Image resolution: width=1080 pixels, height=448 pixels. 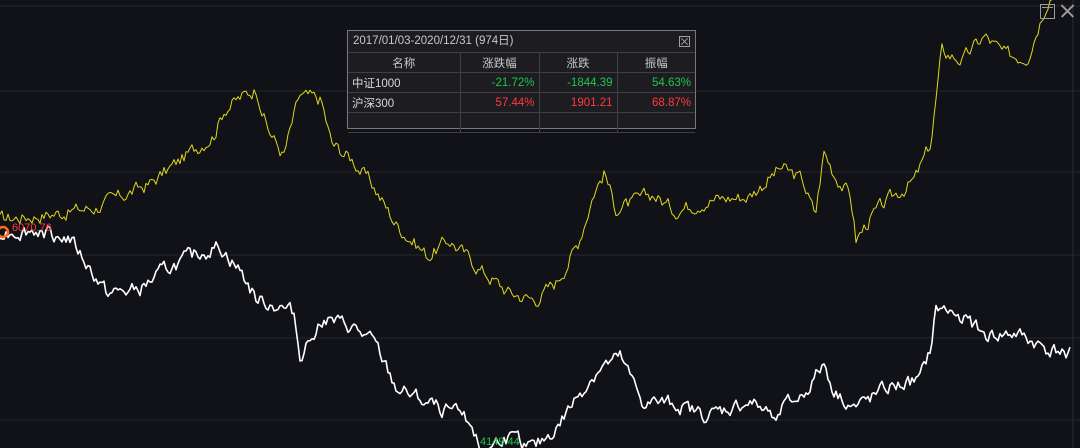 I want to click on column-header: 名称, so click(x=404, y=63).